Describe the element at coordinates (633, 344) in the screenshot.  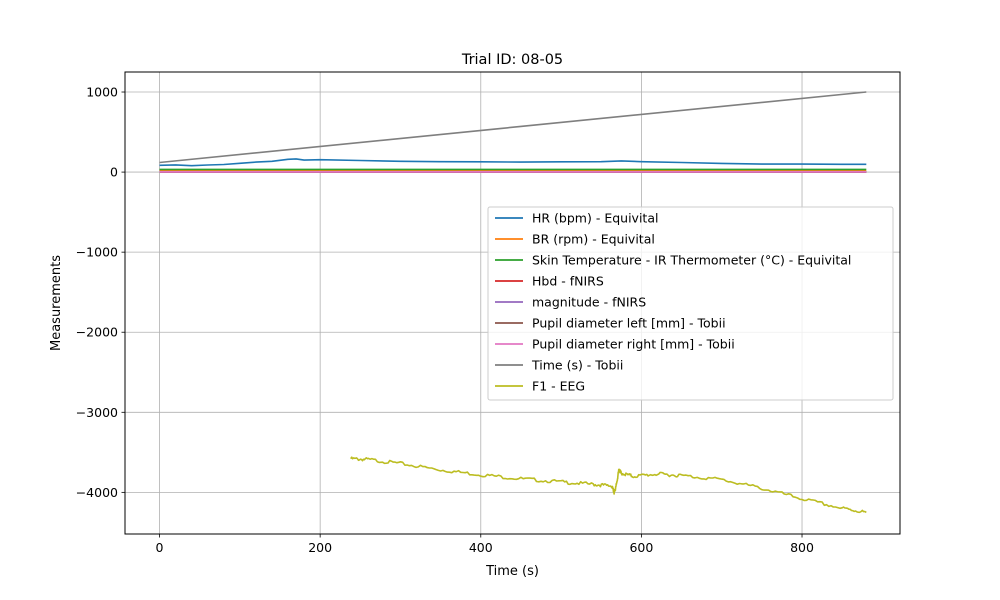
I see `legend-label: Pupil diameter right [mm] - Tobii` at that location.